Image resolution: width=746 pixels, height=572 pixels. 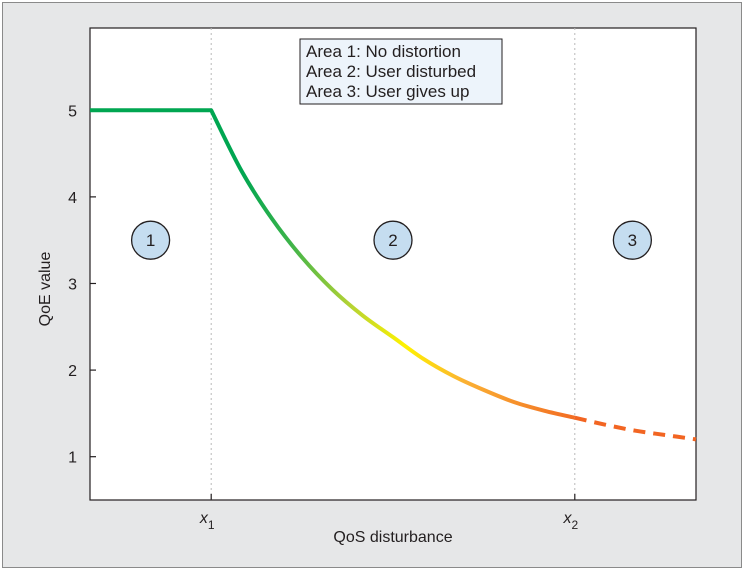 What do you see at coordinates (383, 51) in the screenshot?
I see `legend-line-1: Area 1: No distortion` at bounding box center [383, 51].